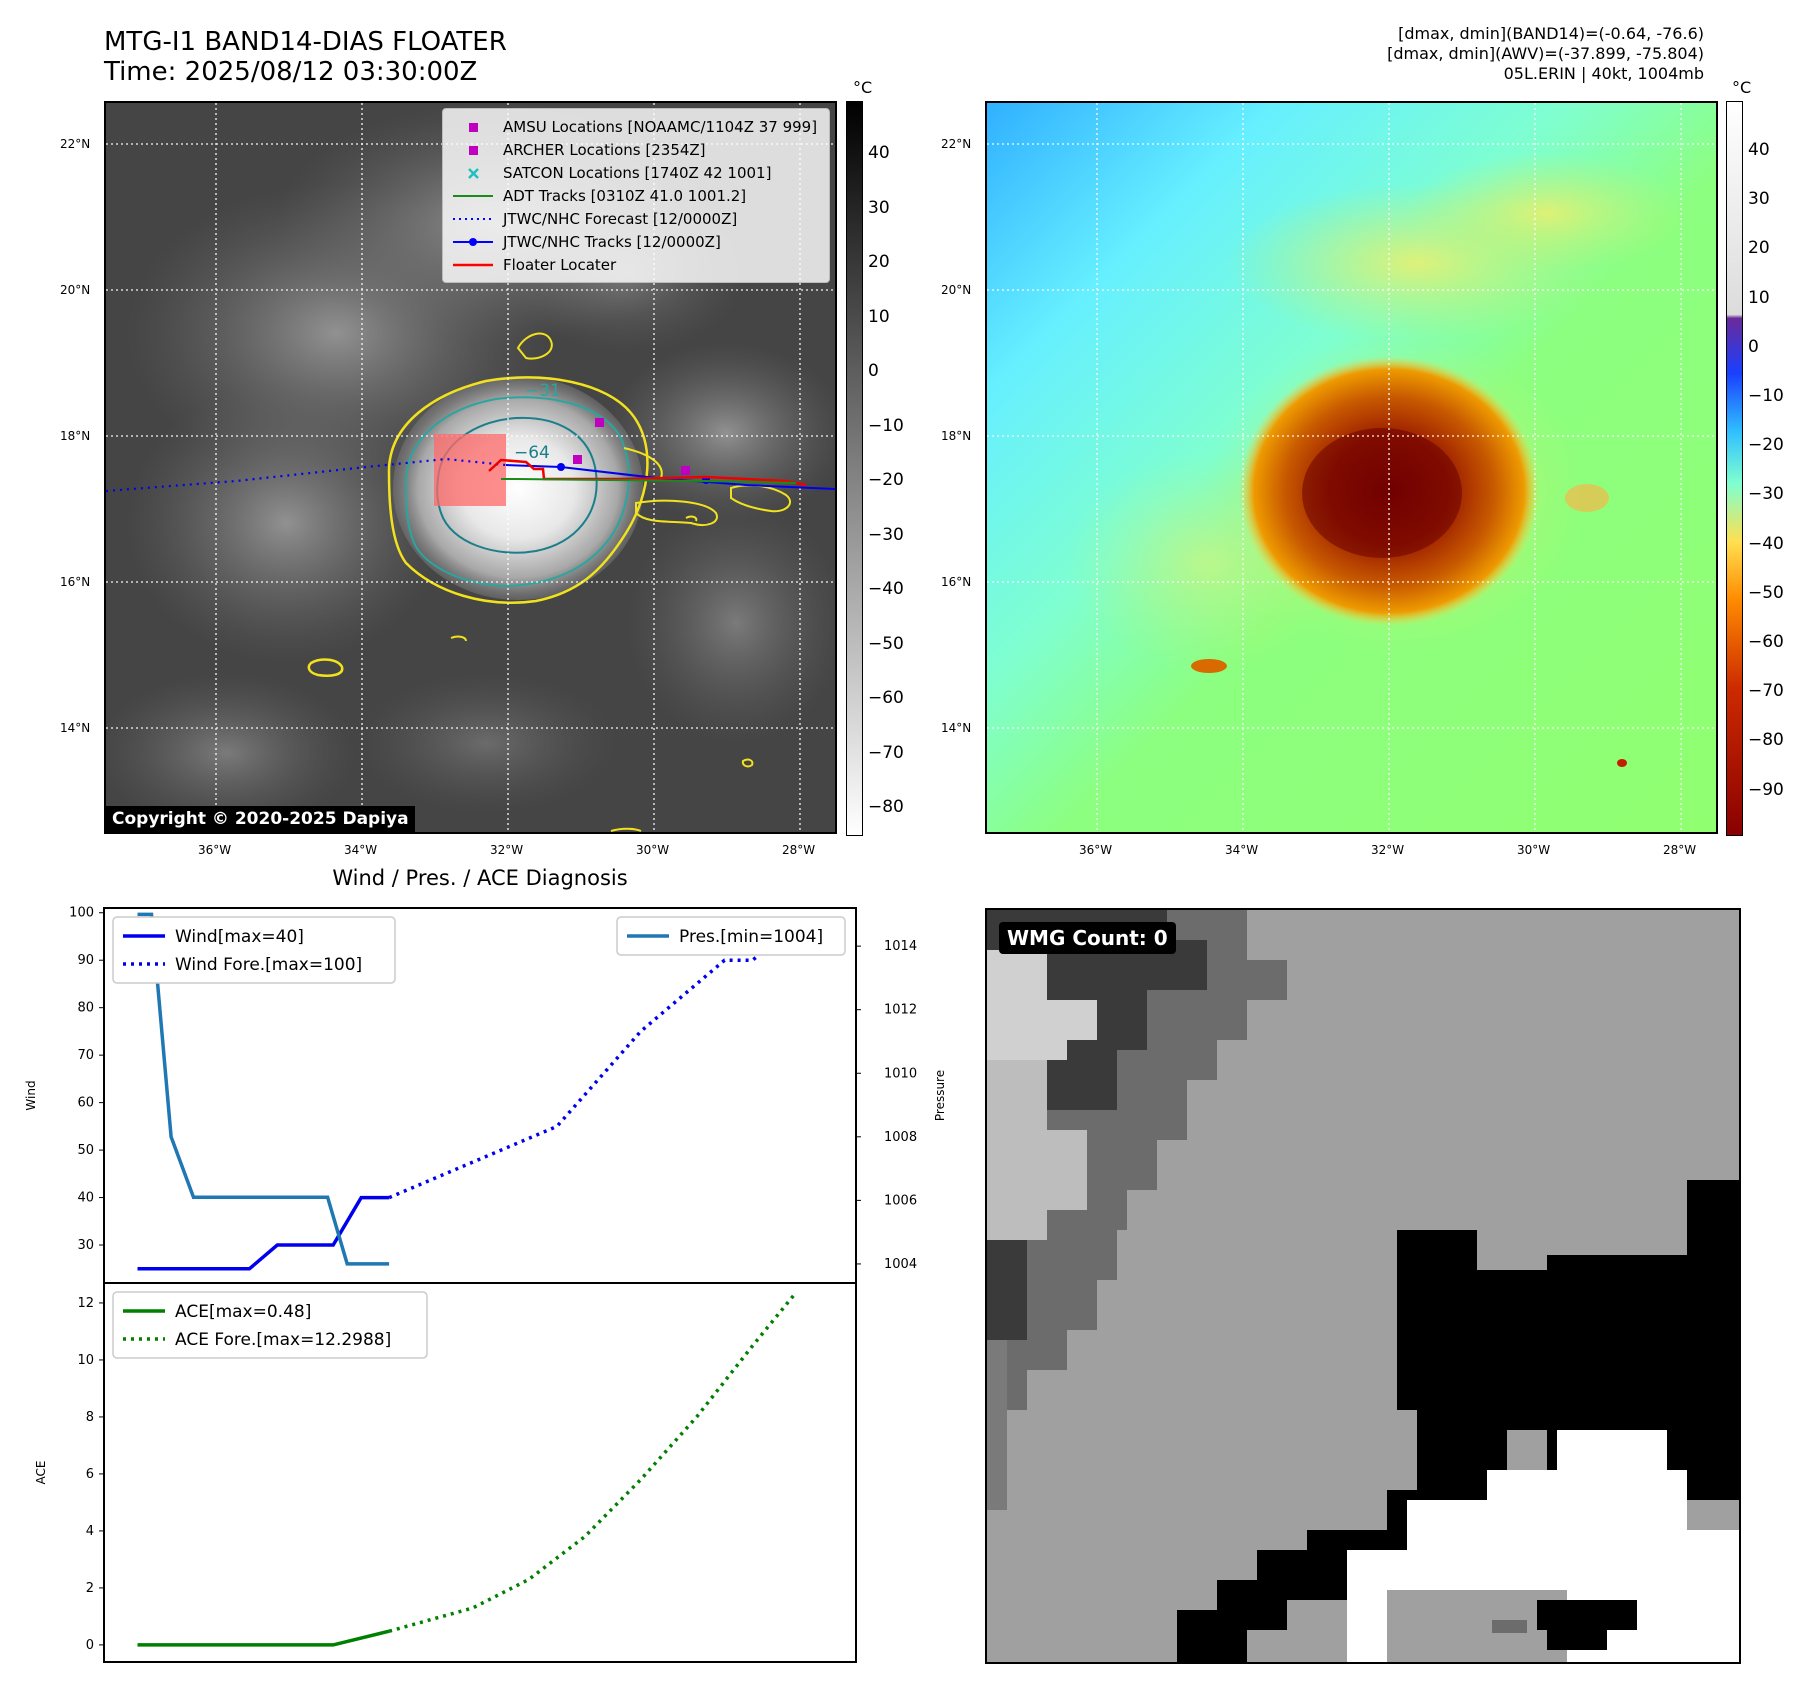  What do you see at coordinates (85, 1360) in the screenshot?
I see `ace-ytick-label: 10` at bounding box center [85, 1360].